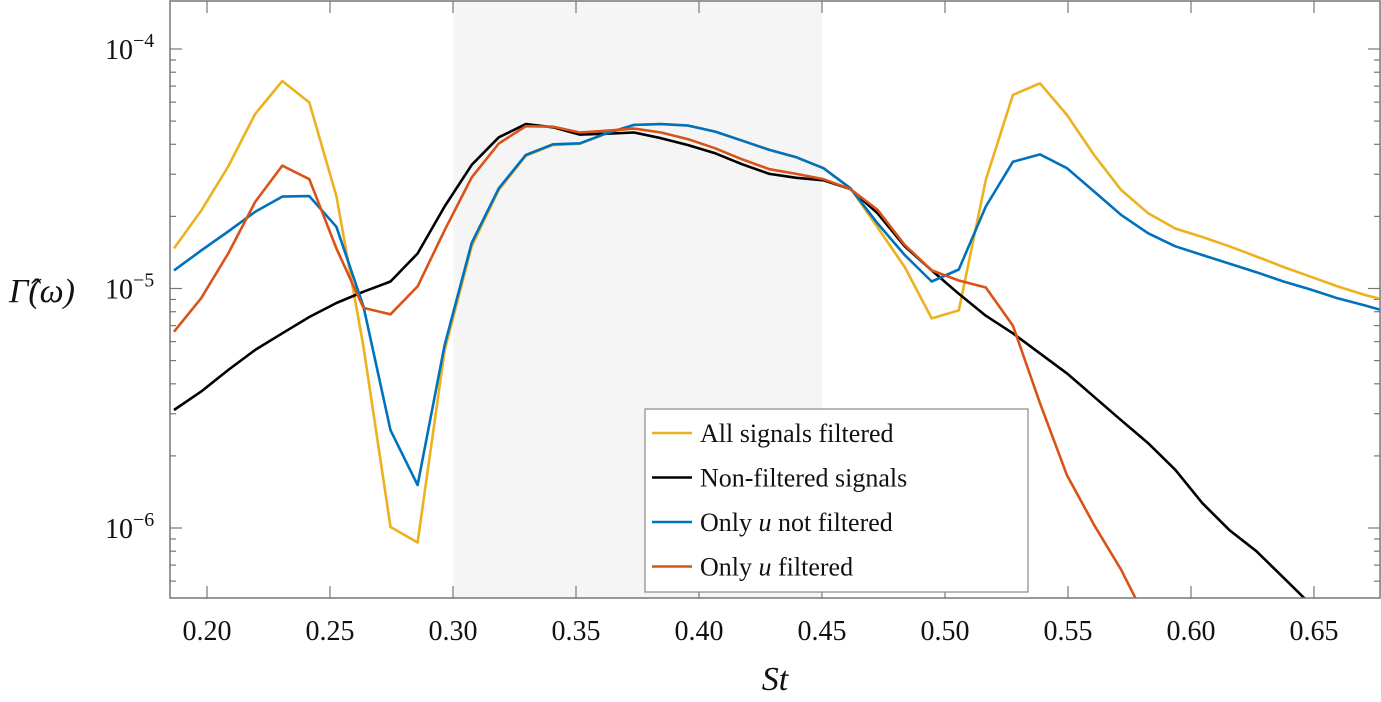 The image size is (1381, 702). Describe the element at coordinates (1191, 631) in the screenshot. I see `x-tick-label: 0.60` at that location.